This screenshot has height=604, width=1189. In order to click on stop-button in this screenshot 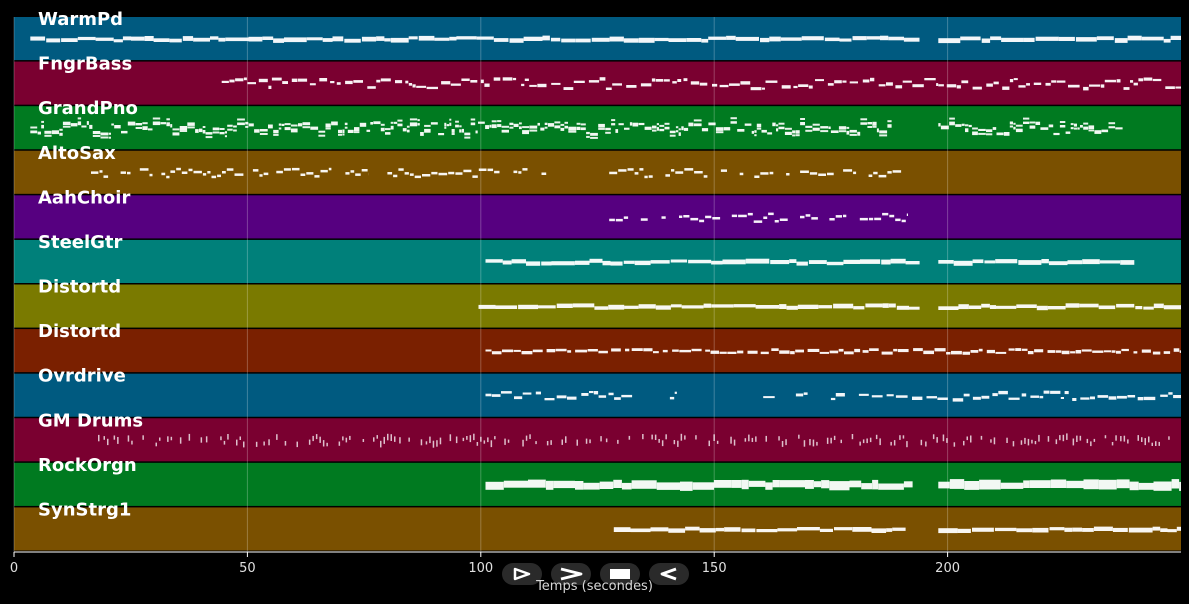, I will do `click(620, 574)`.